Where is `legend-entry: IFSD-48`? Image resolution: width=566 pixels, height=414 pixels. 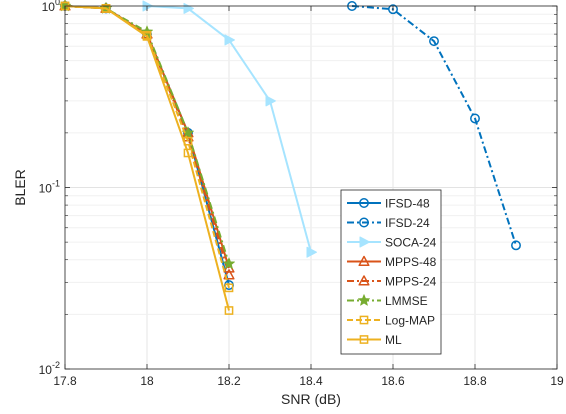
legend-entry: IFSD-48 is located at coordinates (388, 204).